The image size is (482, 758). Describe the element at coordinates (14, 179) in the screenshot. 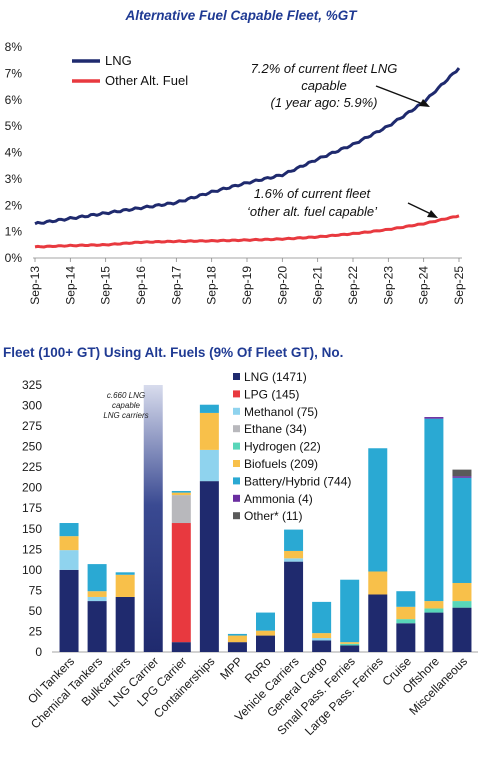

I see `y-tick-label: 3%` at that location.